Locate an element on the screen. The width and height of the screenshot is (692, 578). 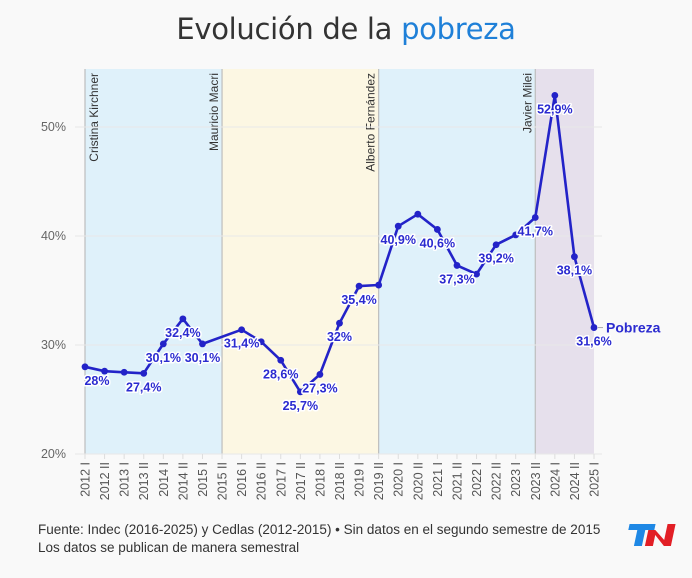
x-tick-label: 2016 I is located at coordinates (242, 479).